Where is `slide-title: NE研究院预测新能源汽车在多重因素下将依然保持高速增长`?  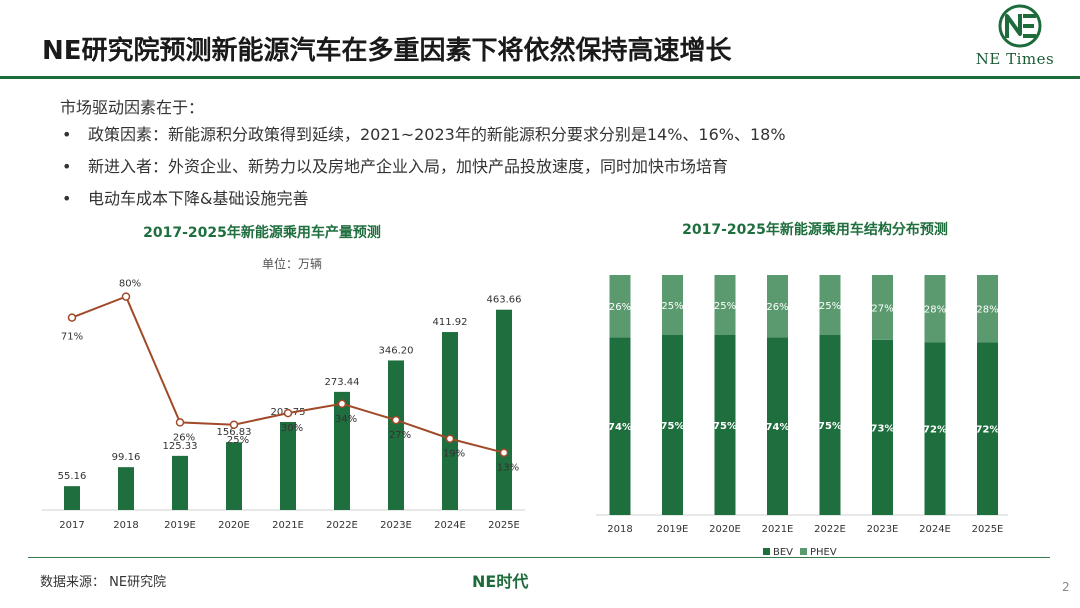 slide-title: NE研究院预测新能源汽车在多重因素下将依然保持高速增长 is located at coordinates (387, 51).